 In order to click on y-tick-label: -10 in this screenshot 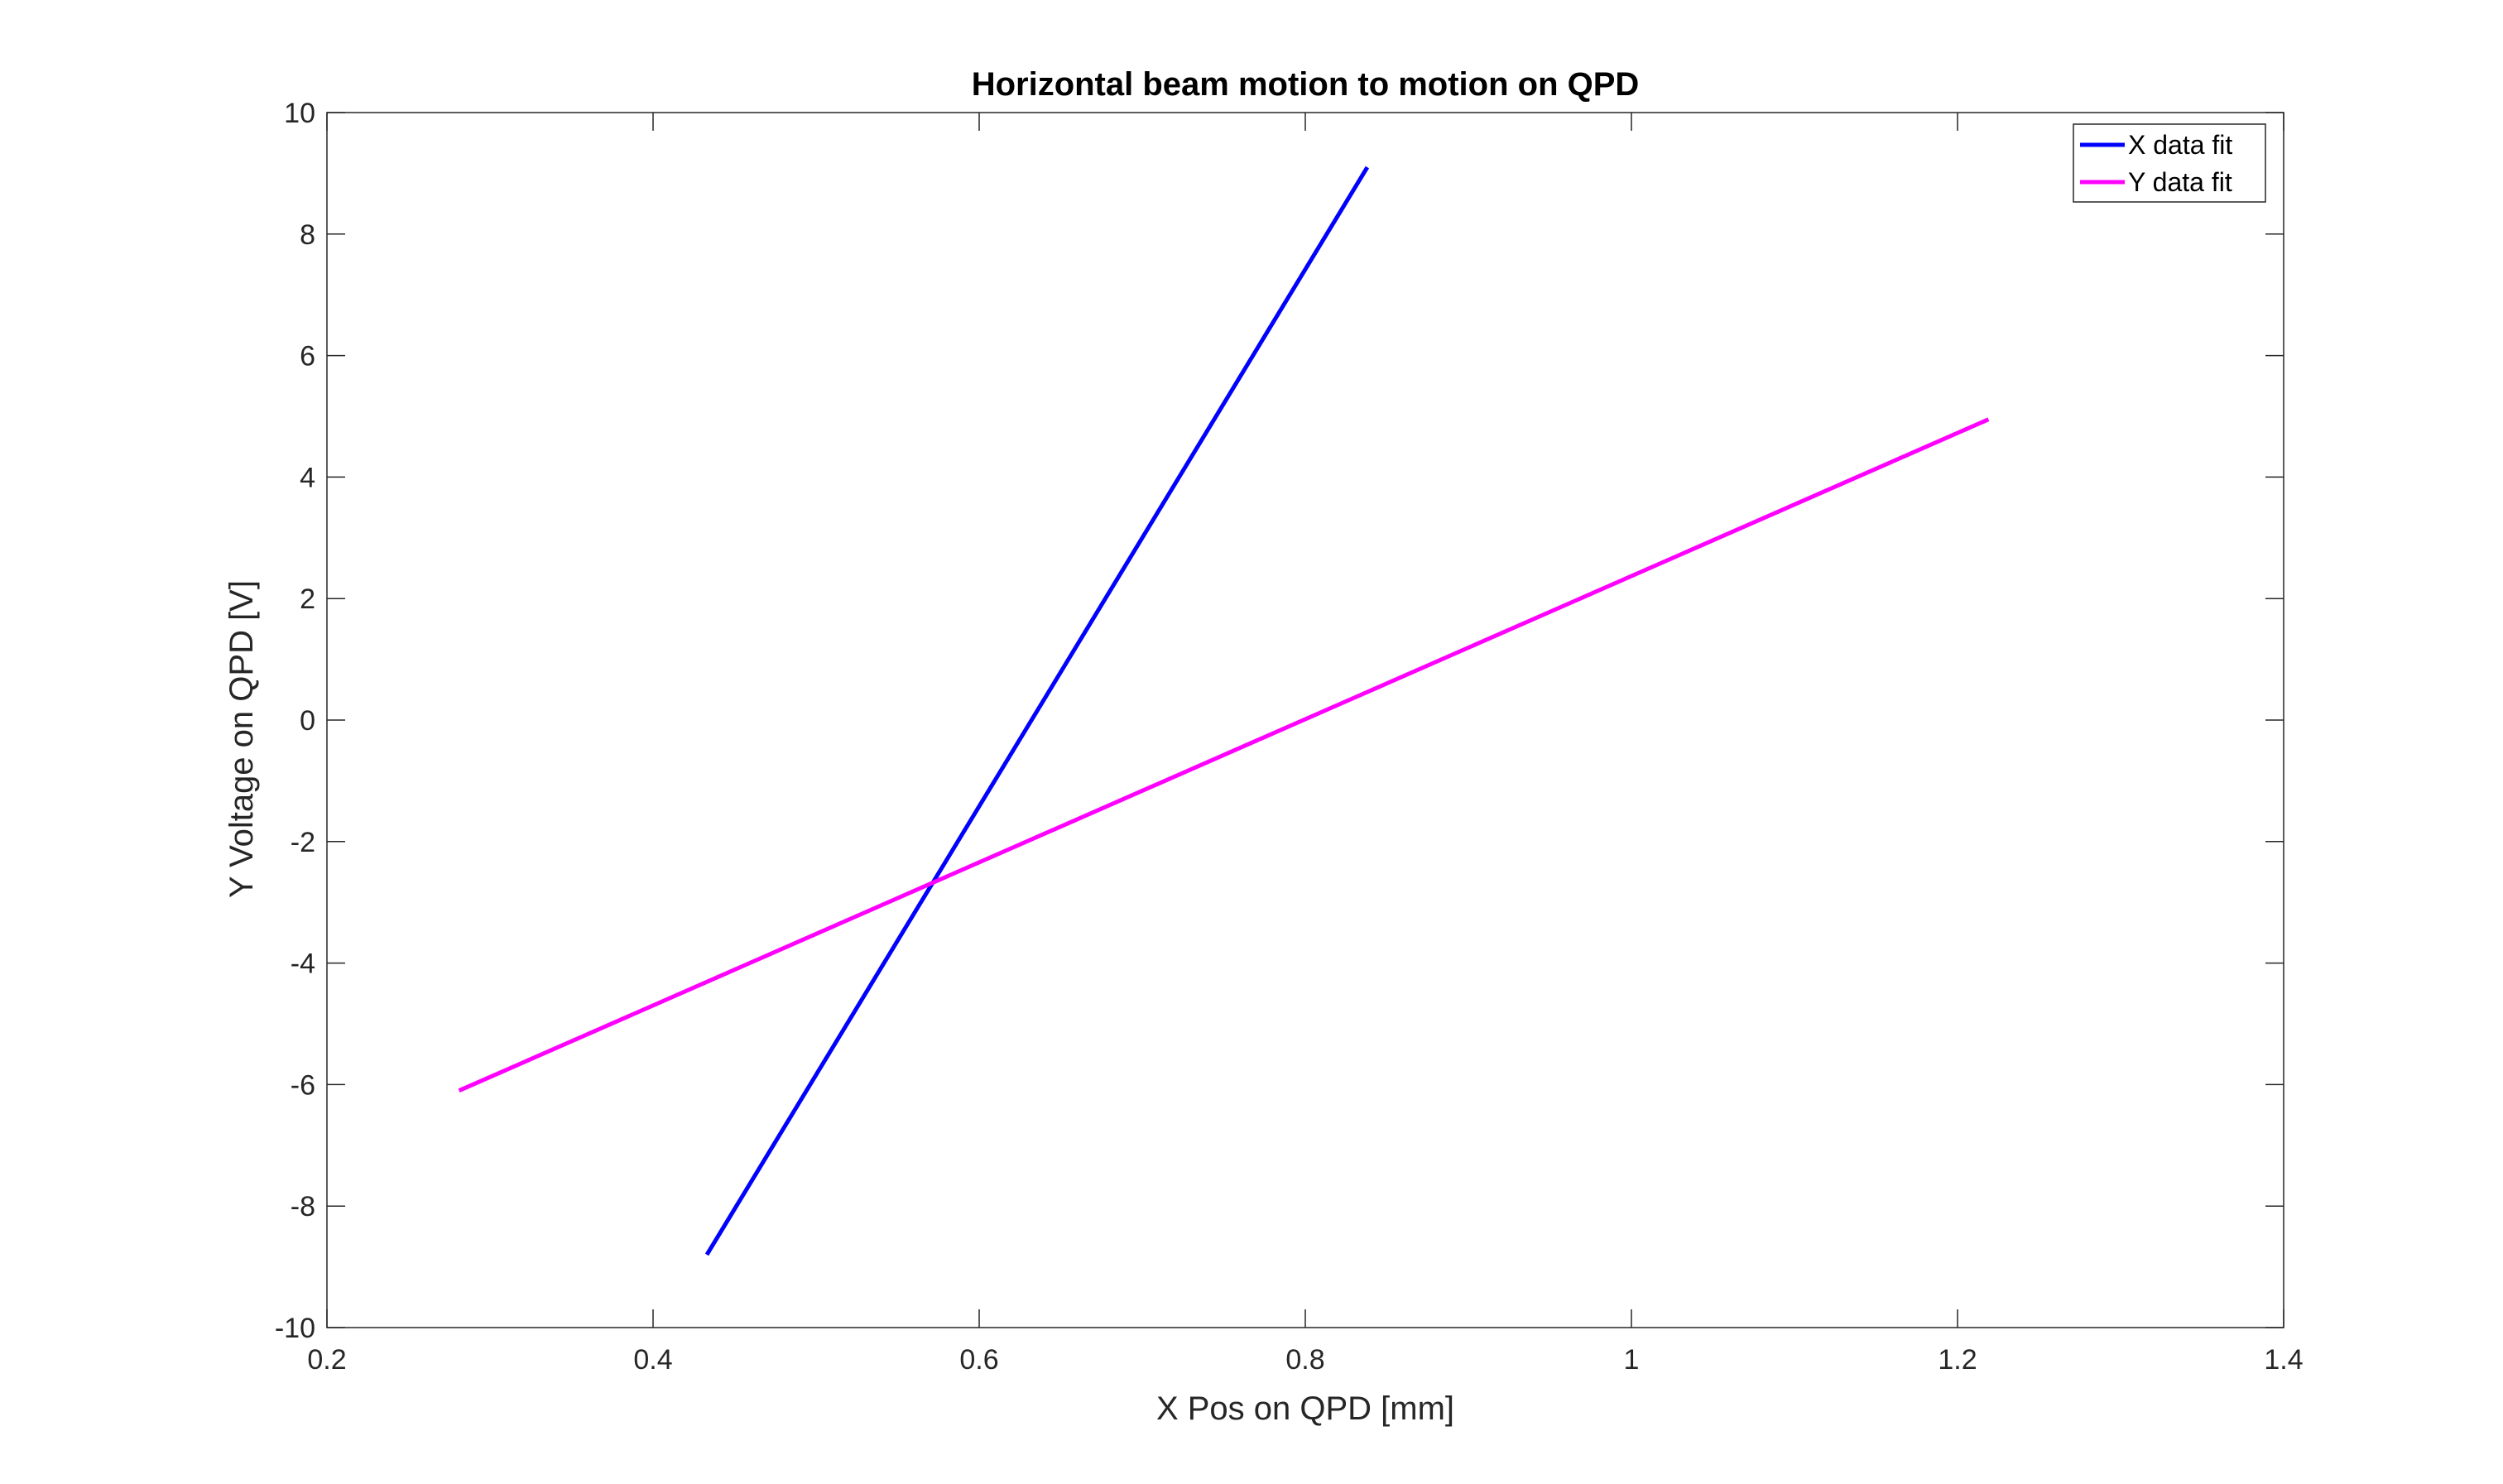, I will do `click(295, 1328)`.